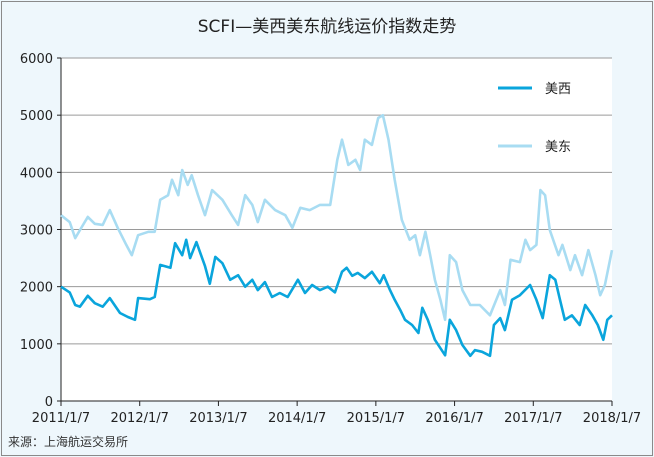 Image resolution: width=654 pixels, height=457 pixels. I want to click on legend-label: 美西, so click(558, 89).